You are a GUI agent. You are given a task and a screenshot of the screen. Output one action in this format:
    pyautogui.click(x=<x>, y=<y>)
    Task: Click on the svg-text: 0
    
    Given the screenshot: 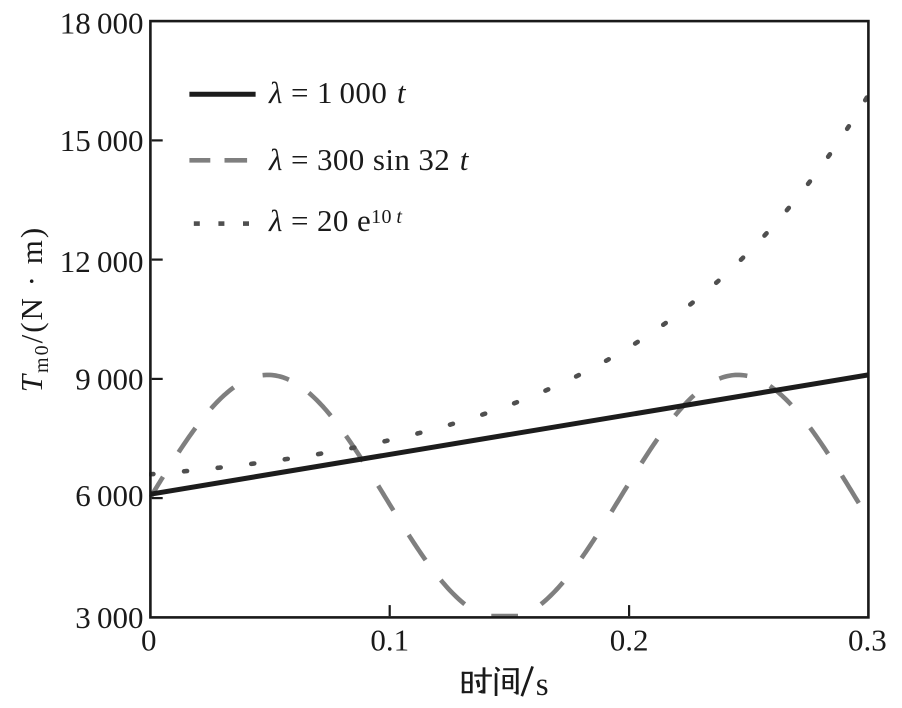 What is the action you would take?
    pyautogui.click(x=149, y=639)
    